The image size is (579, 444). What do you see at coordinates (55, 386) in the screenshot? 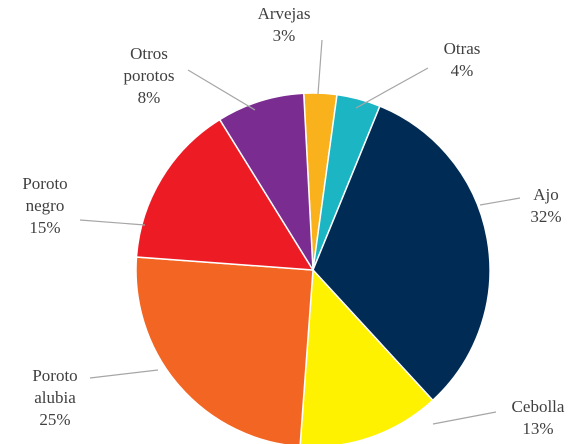
I see `category-label: Poroto alubia` at bounding box center [55, 386].